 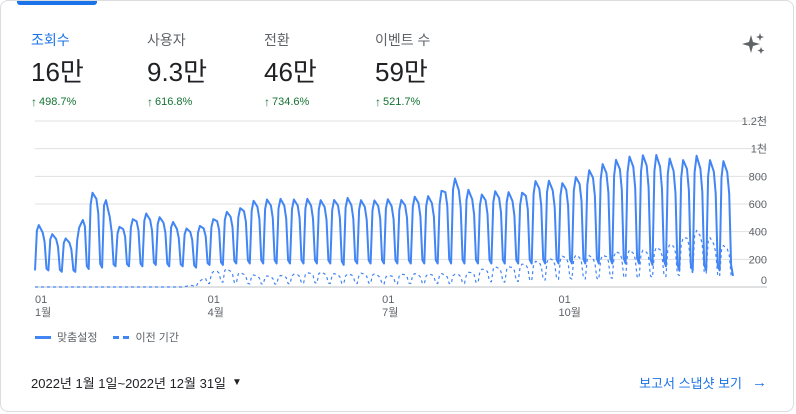 What do you see at coordinates (107, 337) in the screenshot?
I see `chart-legend: 맞춤설정 이전 기간` at bounding box center [107, 337].